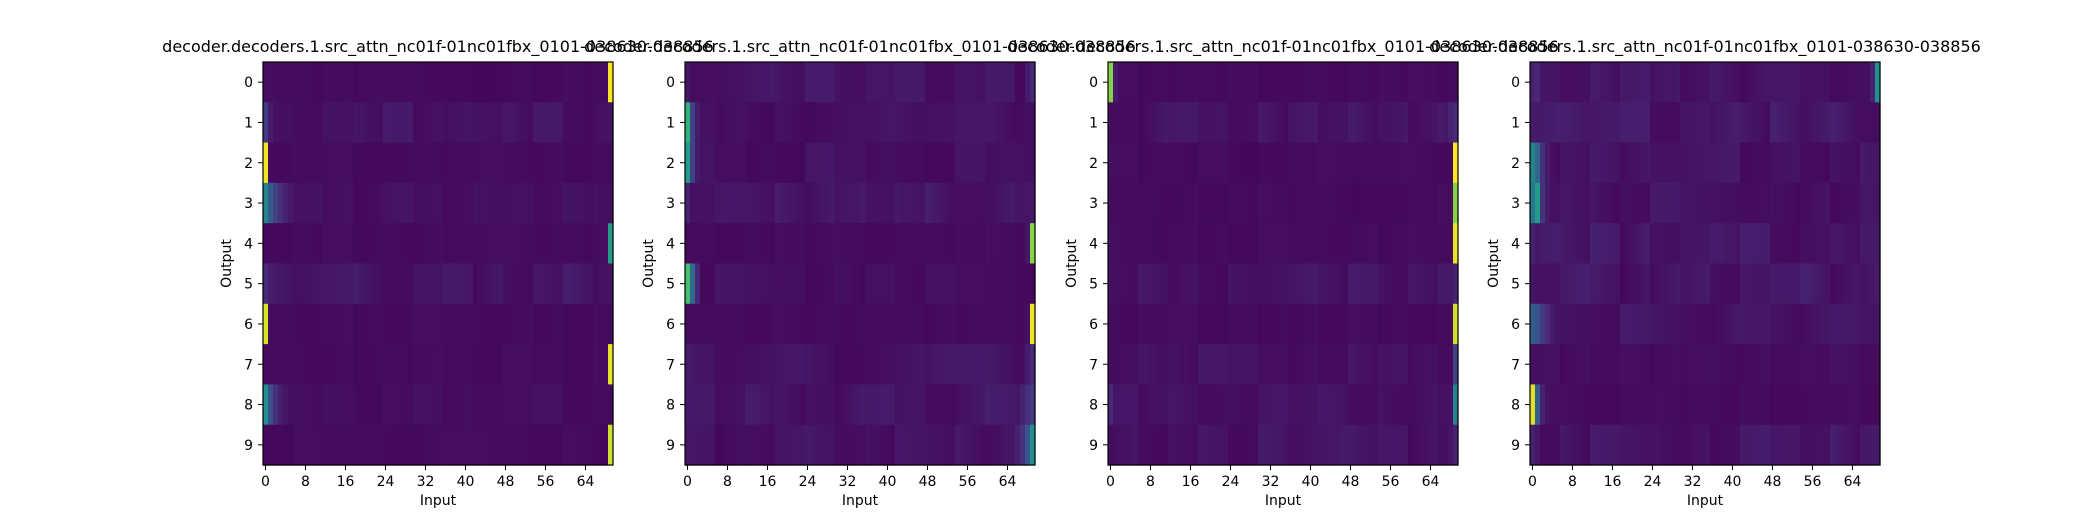 The height and width of the screenshot is (520, 2080). What do you see at coordinates (227, 263) in the screenshot?
I see `y-axis-label: Output` at bounding box center [227, 263].